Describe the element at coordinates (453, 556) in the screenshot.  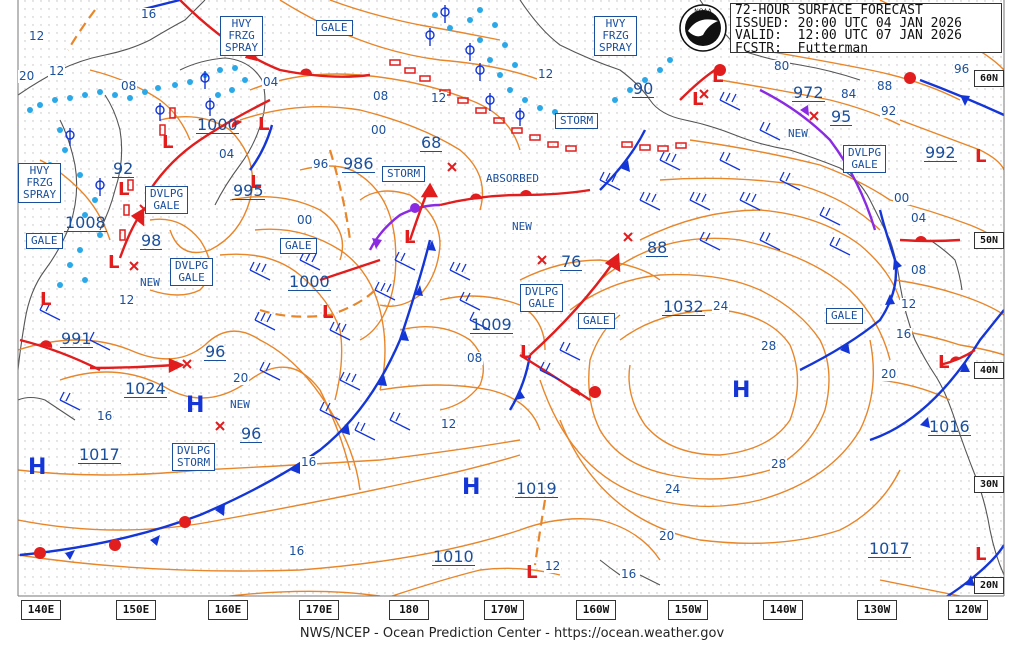
I see `pressure-label: 1010` at that location.